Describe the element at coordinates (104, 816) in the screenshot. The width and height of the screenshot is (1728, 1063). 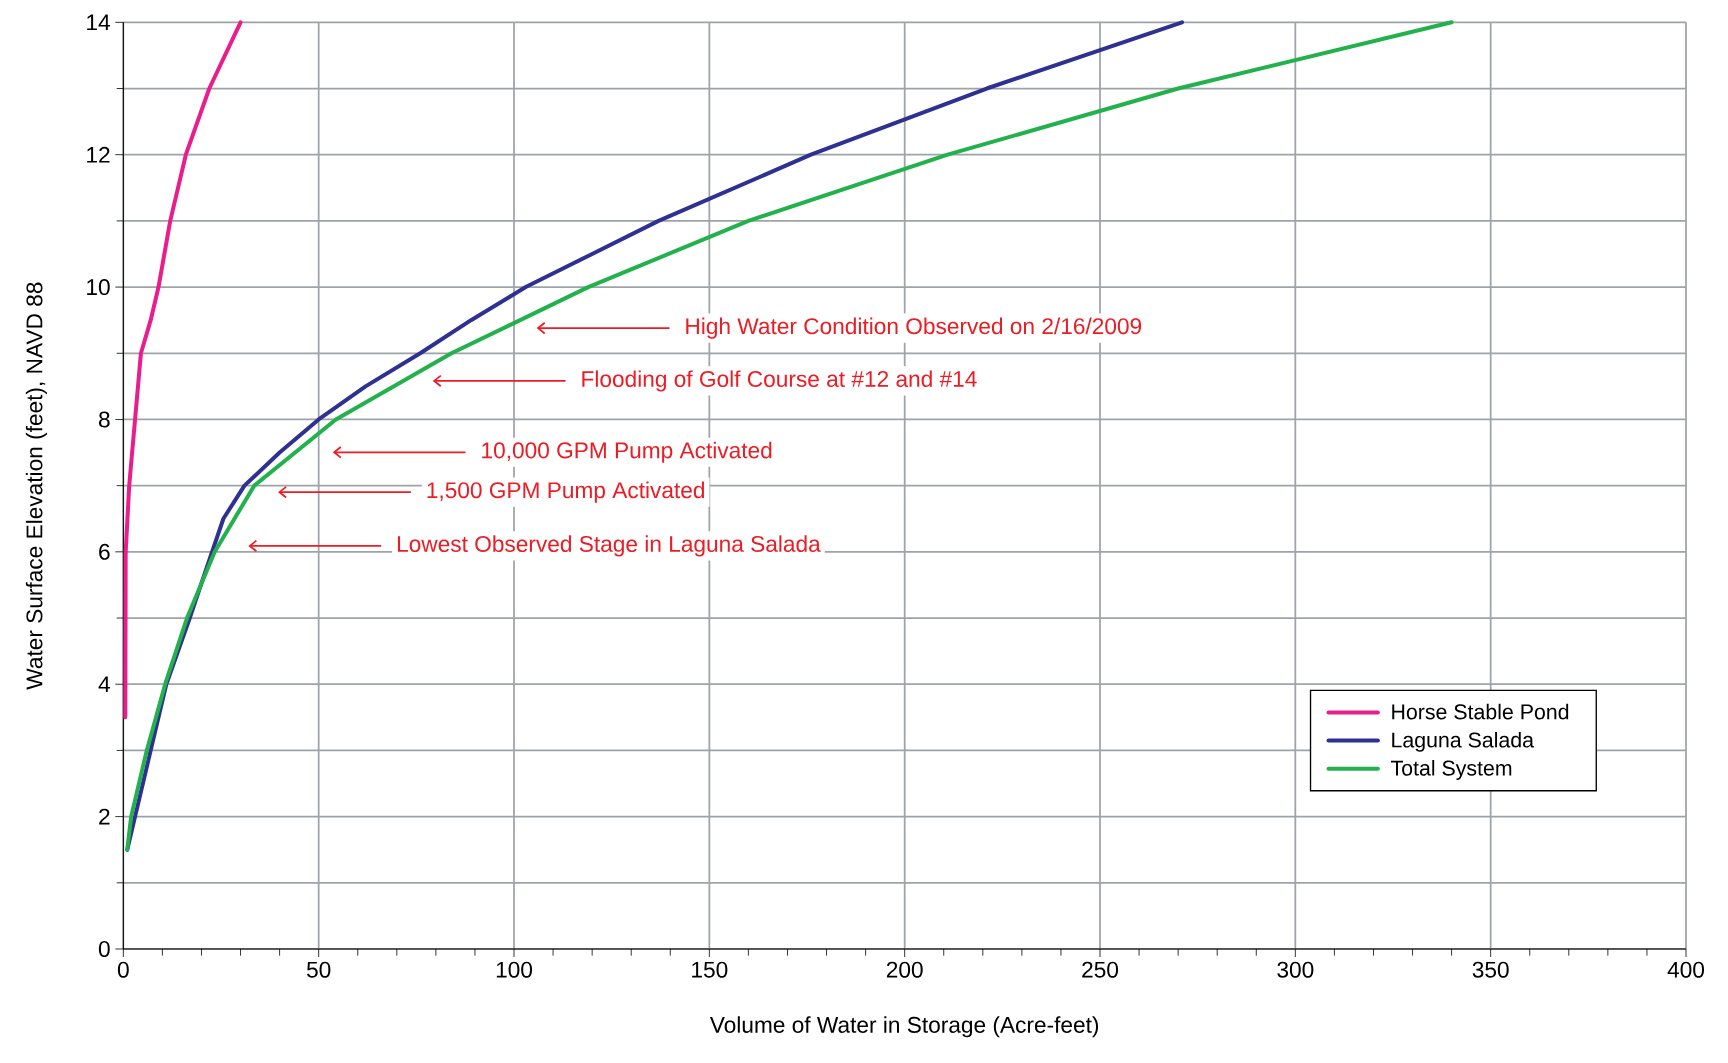
I see `y-tick-label: 2` at that location.